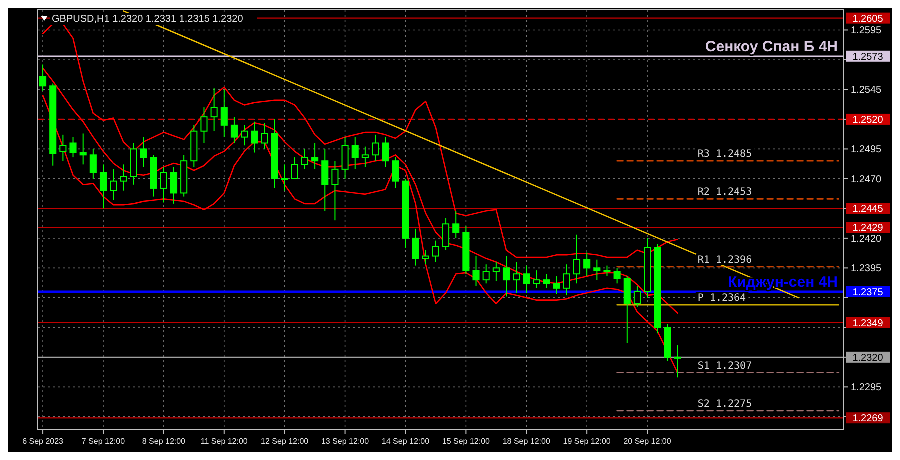 This screenshot has height=460, width=900. I want to click on series-label: R1 1.2396, so click(725, 260).